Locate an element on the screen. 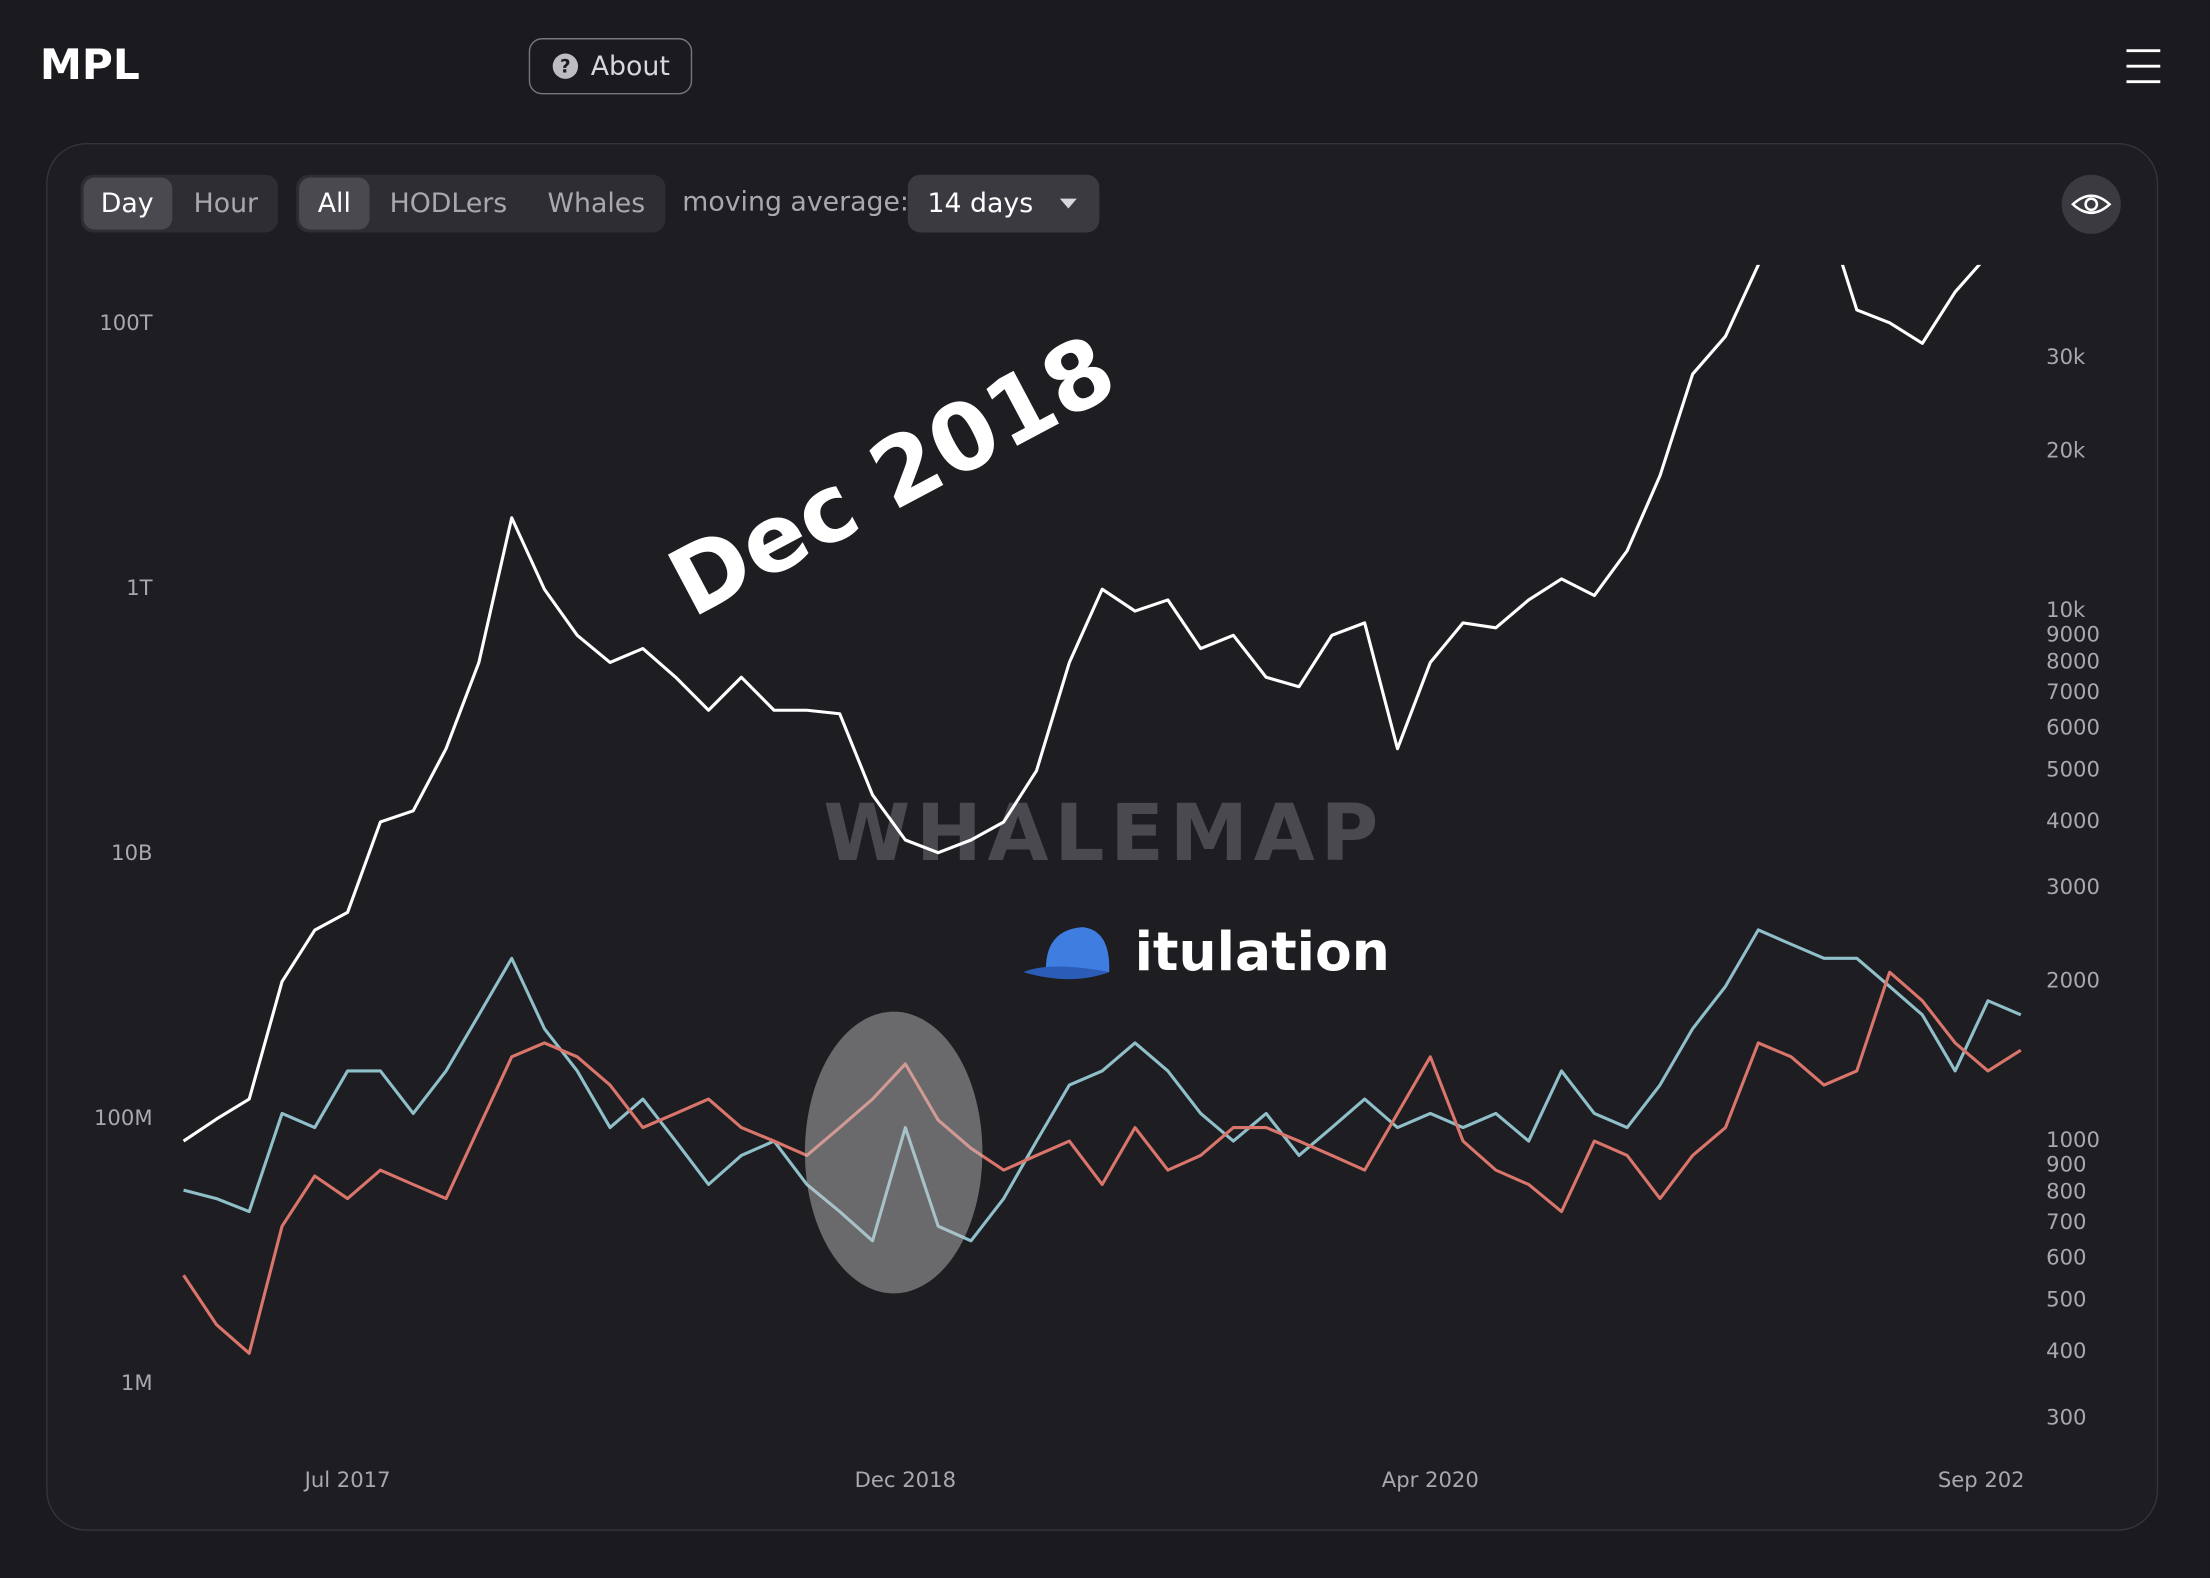  x-axis: Jul 2017 Dec 2018 Apr 2020 Sep 2021 is located at coordinates (1170, 1479).